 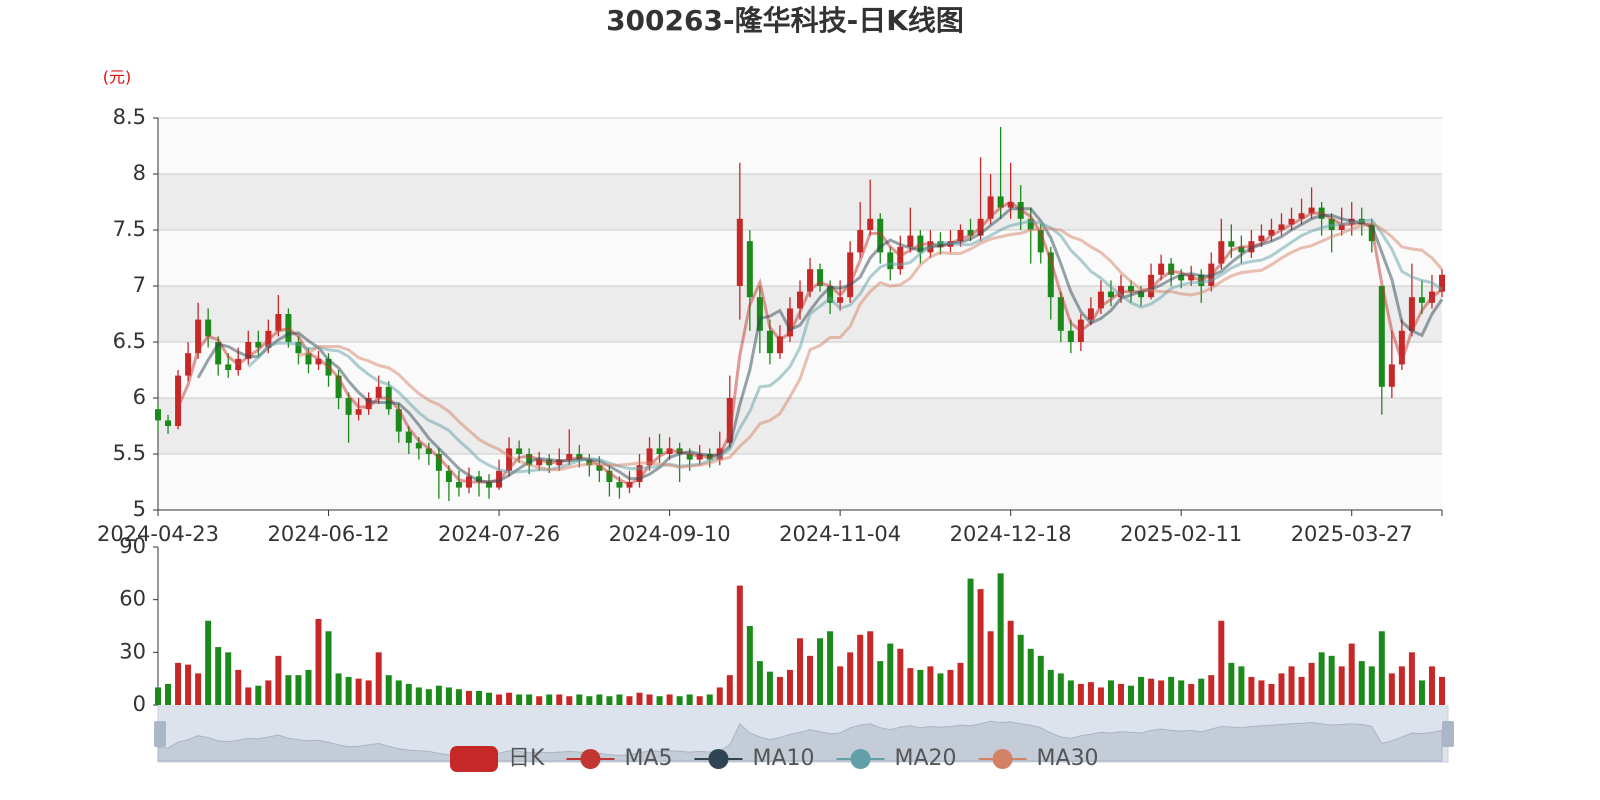 I want to click on legend-label: MA30, so click(x=1068, y=758).